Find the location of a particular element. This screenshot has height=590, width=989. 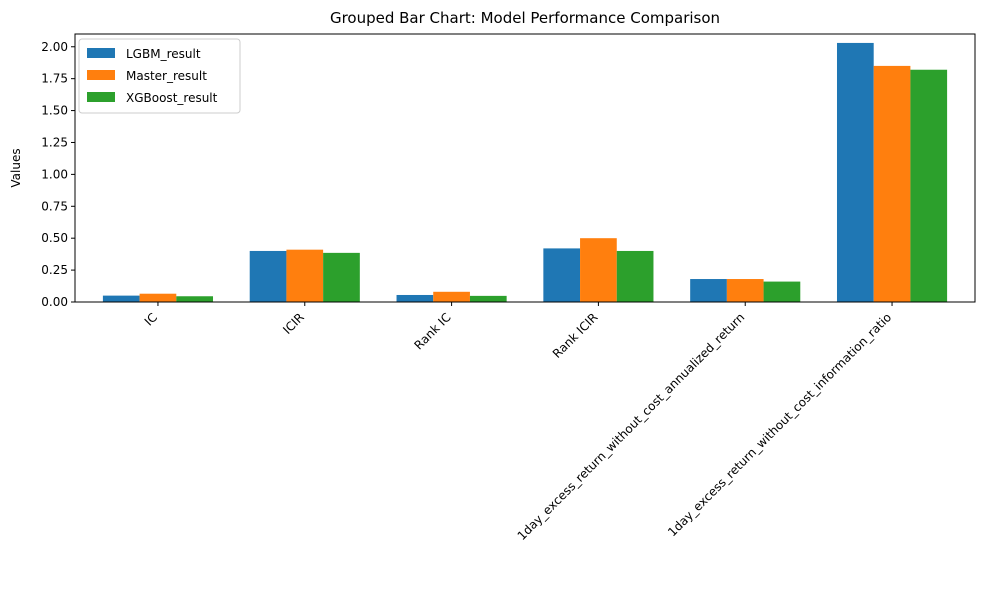

legend: LGBM_result Master_result XGBoost_result is located at coordinates (159, 76).